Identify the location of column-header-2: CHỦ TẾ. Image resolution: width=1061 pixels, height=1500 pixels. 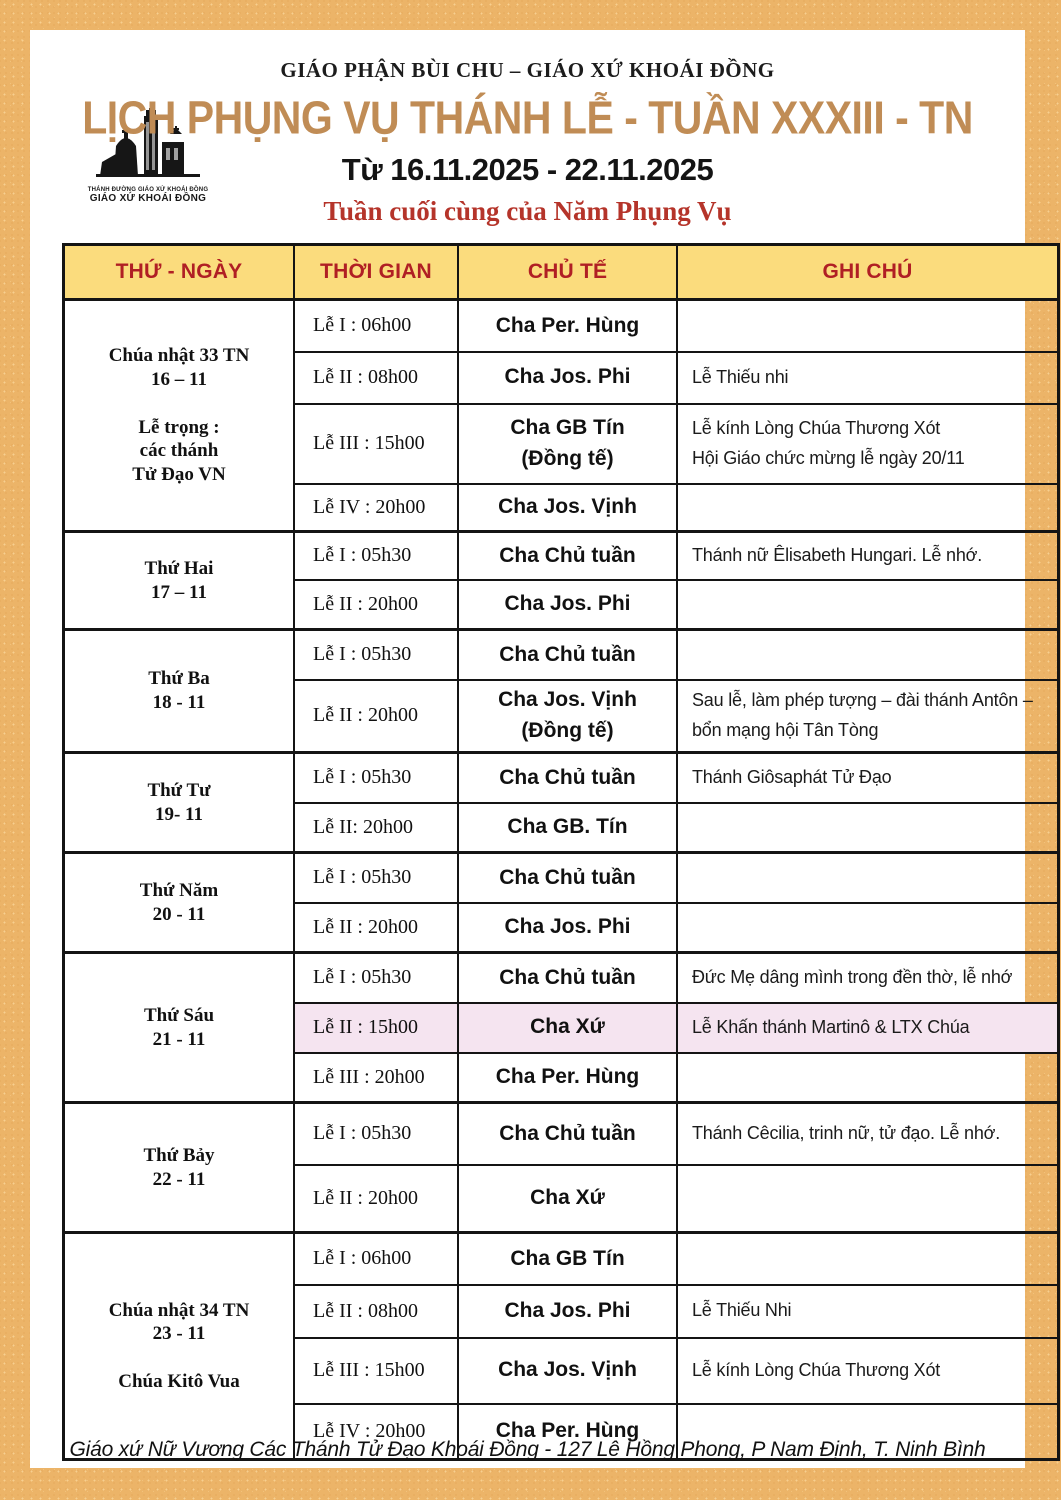
(567, 272).